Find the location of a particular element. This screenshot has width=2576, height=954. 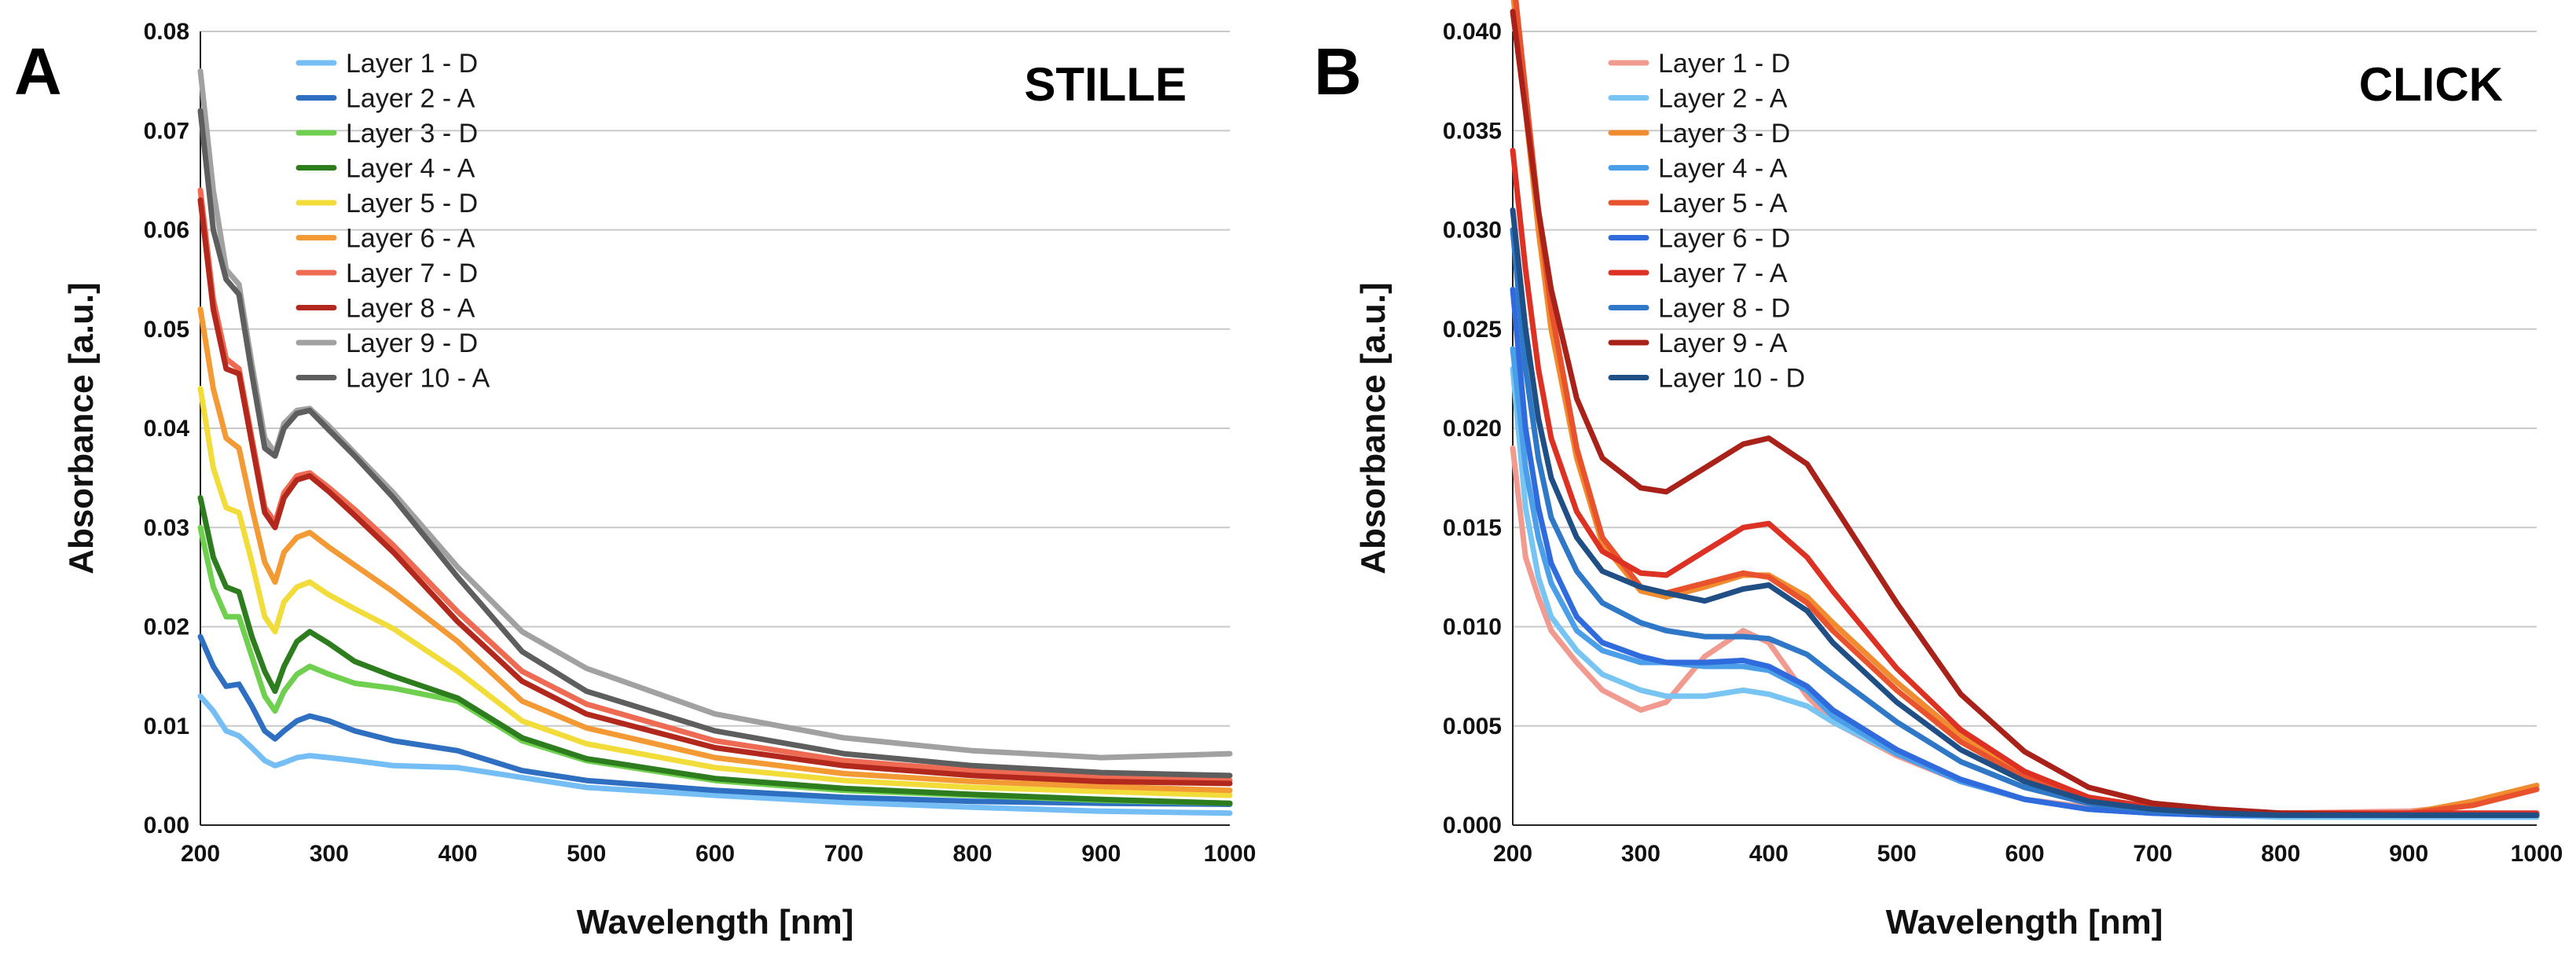

panel-a-x-tick-labels: 200 300 400 500 600 700 800 900 1000 is located at coordinates (718, 854).